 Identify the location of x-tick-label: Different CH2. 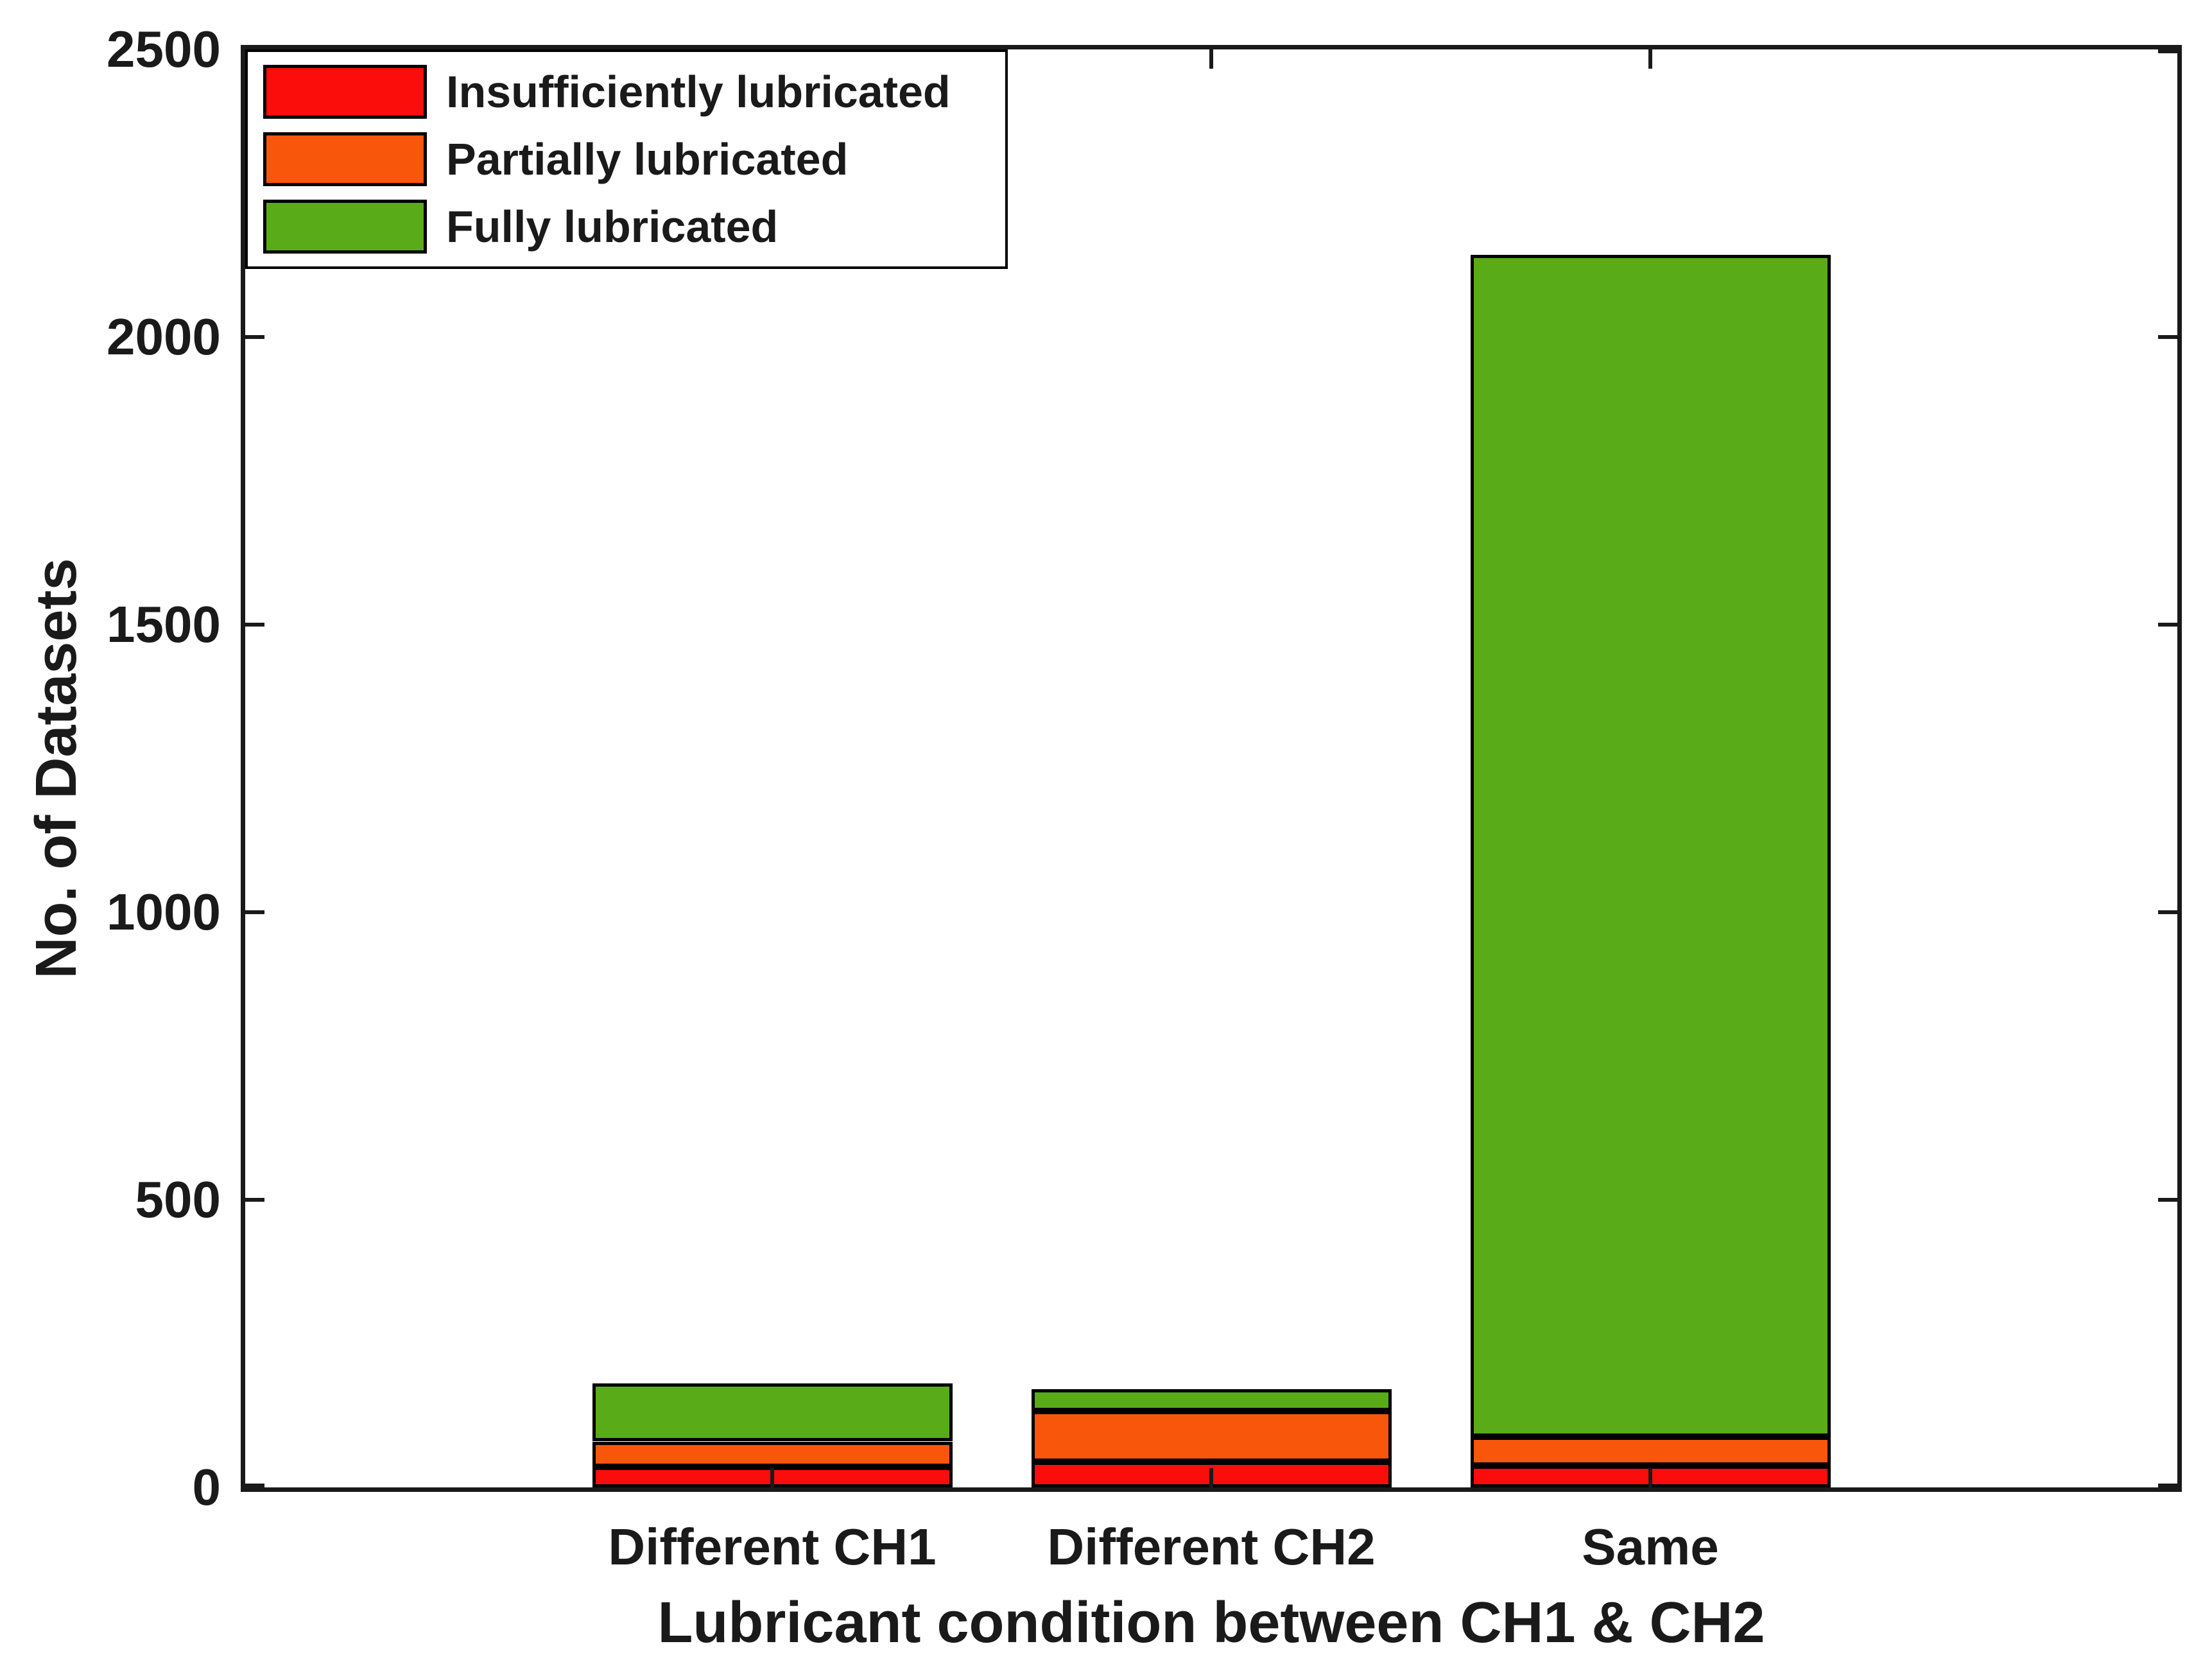
(1211, 1546).